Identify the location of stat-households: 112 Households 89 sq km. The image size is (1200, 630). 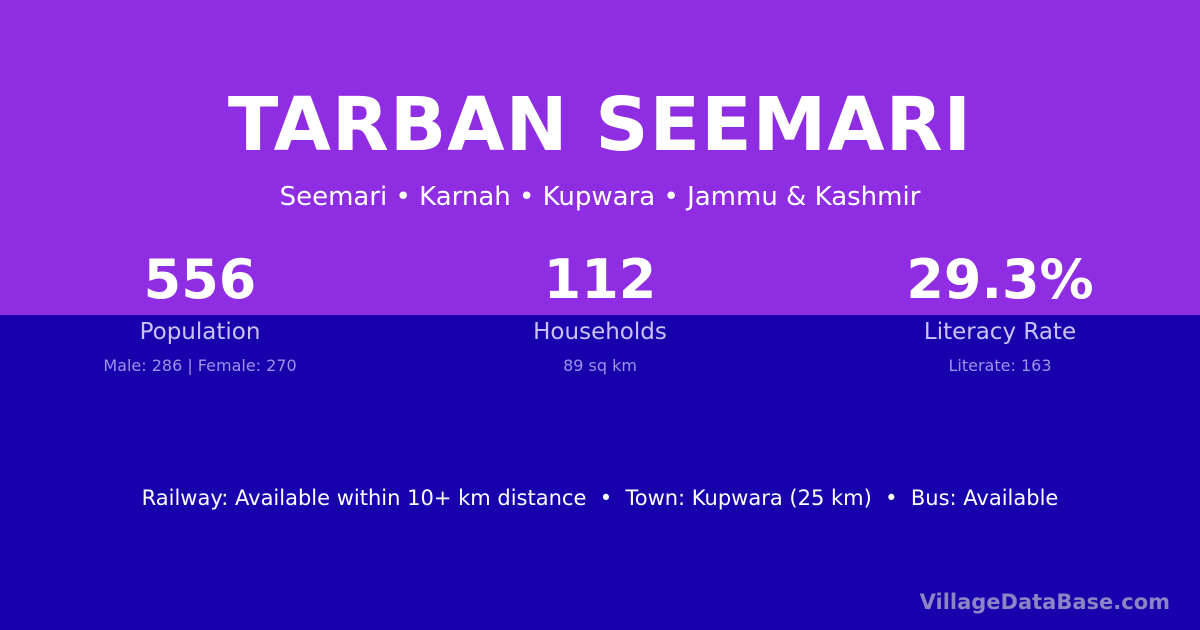
(600, 311).